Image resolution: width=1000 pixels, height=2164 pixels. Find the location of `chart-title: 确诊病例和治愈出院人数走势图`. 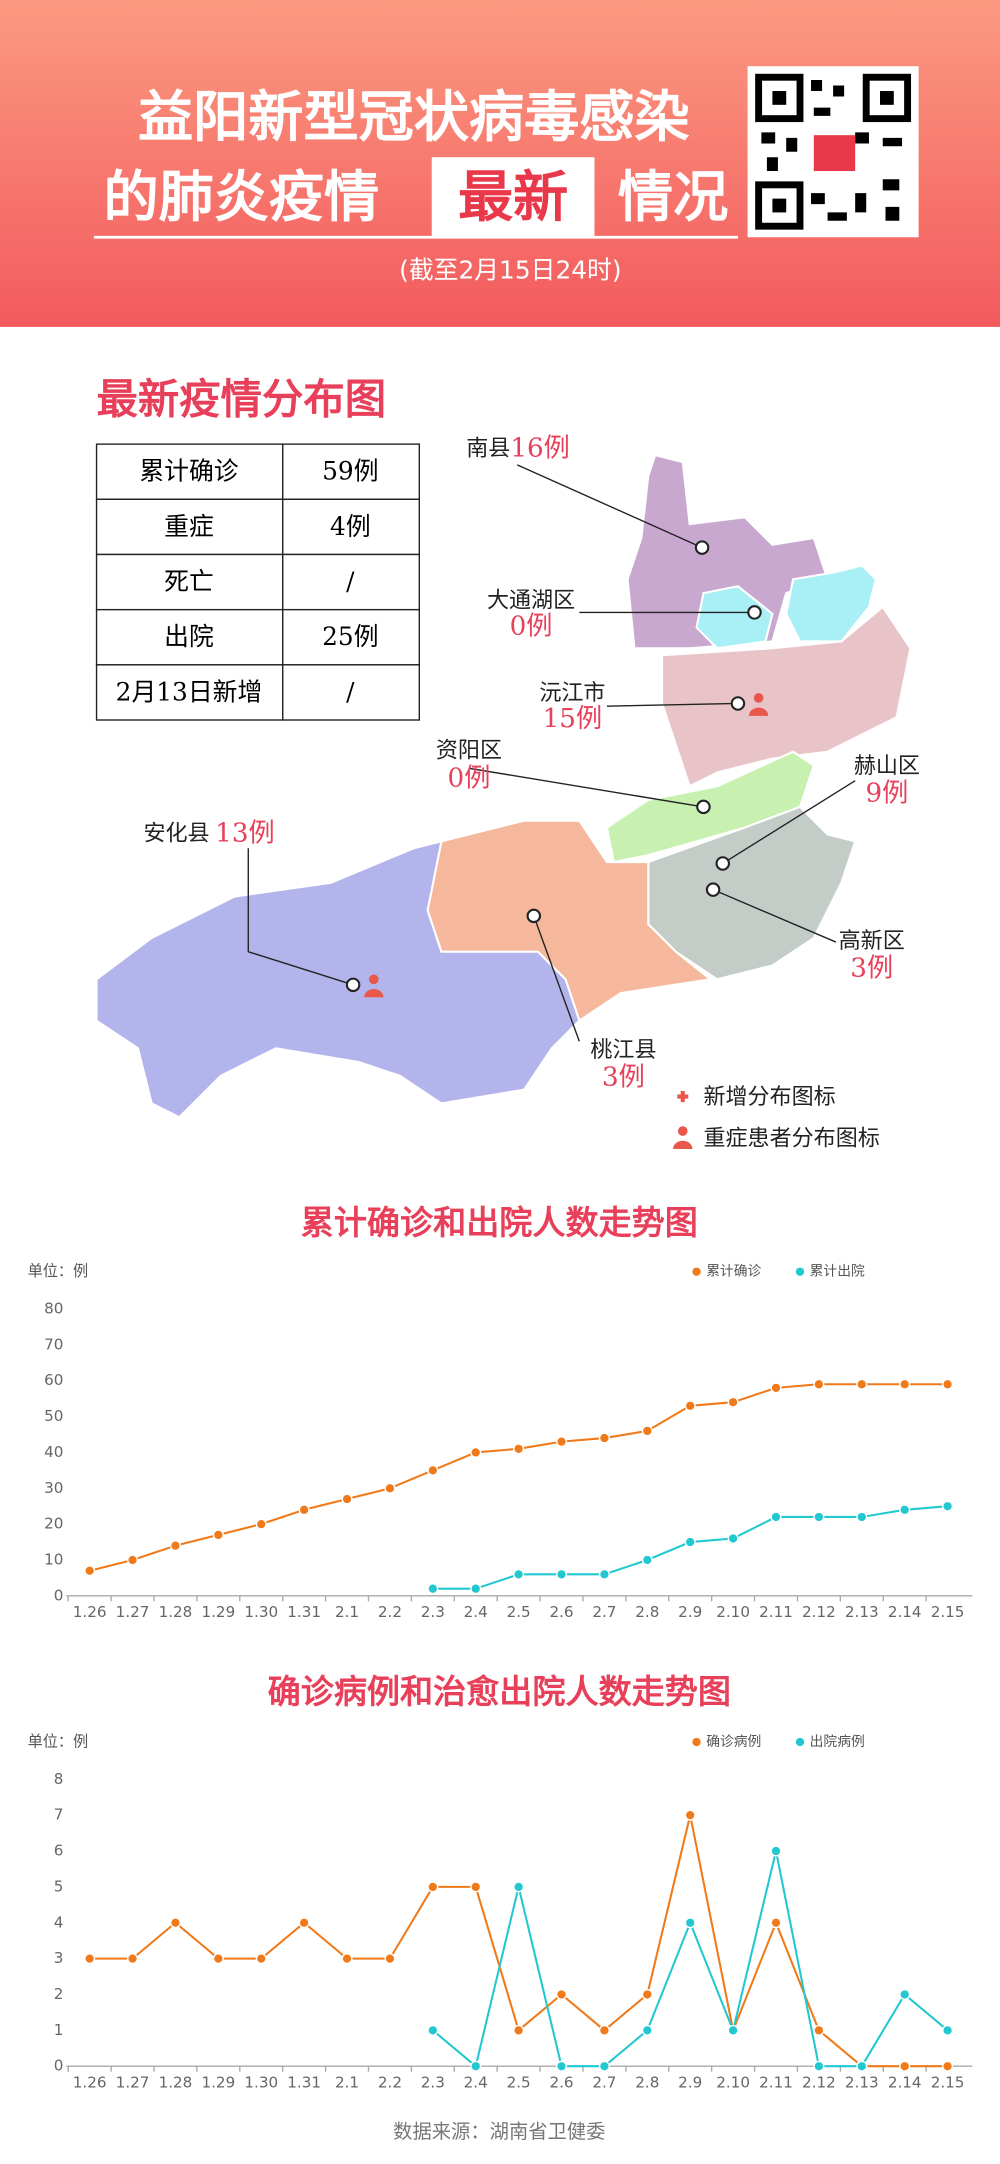

chart-title: 确诊病例和治愈出院人数走势图 is located at coordinates (499, 1691).